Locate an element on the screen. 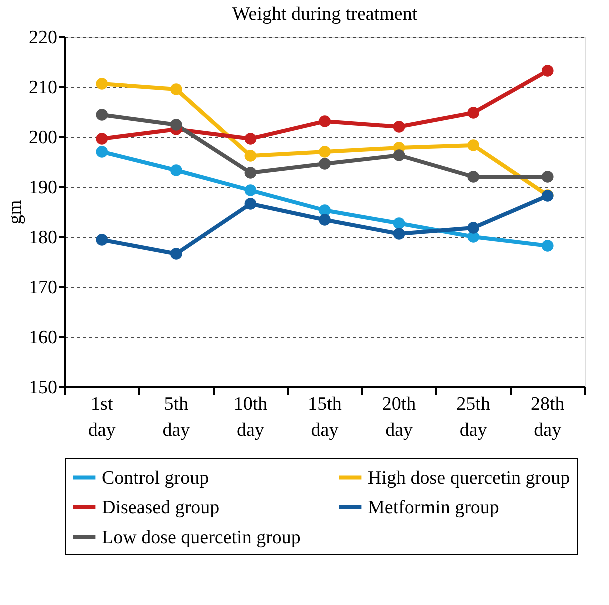 The width and height of the screenshot is (609, 605). chart-title: Weight during treatment is located at coordinates (325, 14).